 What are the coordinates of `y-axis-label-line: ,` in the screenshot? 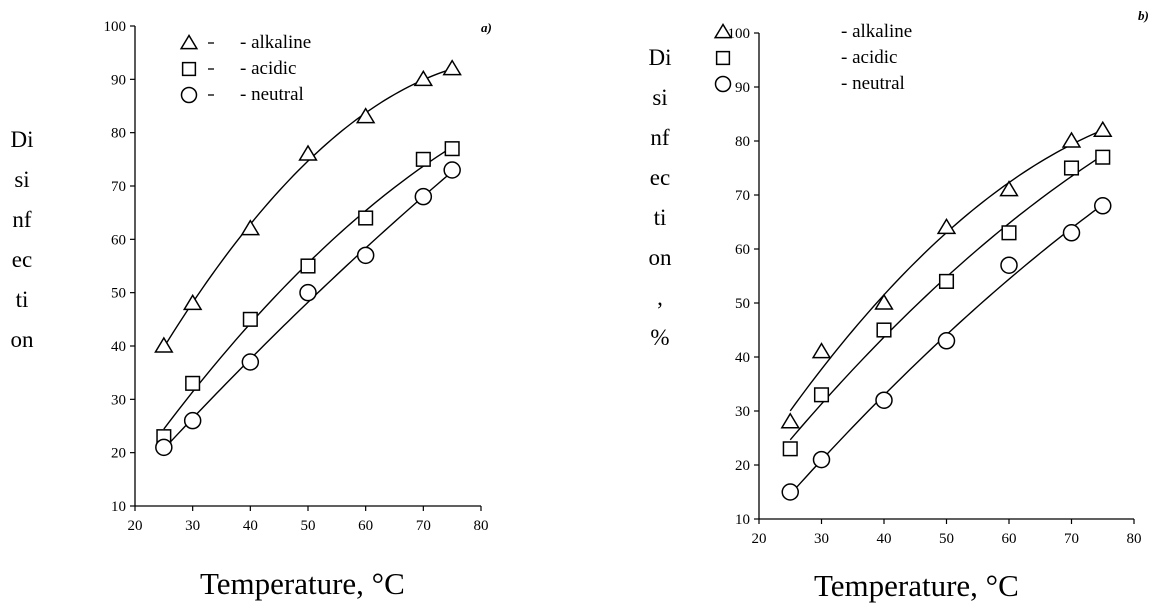 It's located at (660, 297).